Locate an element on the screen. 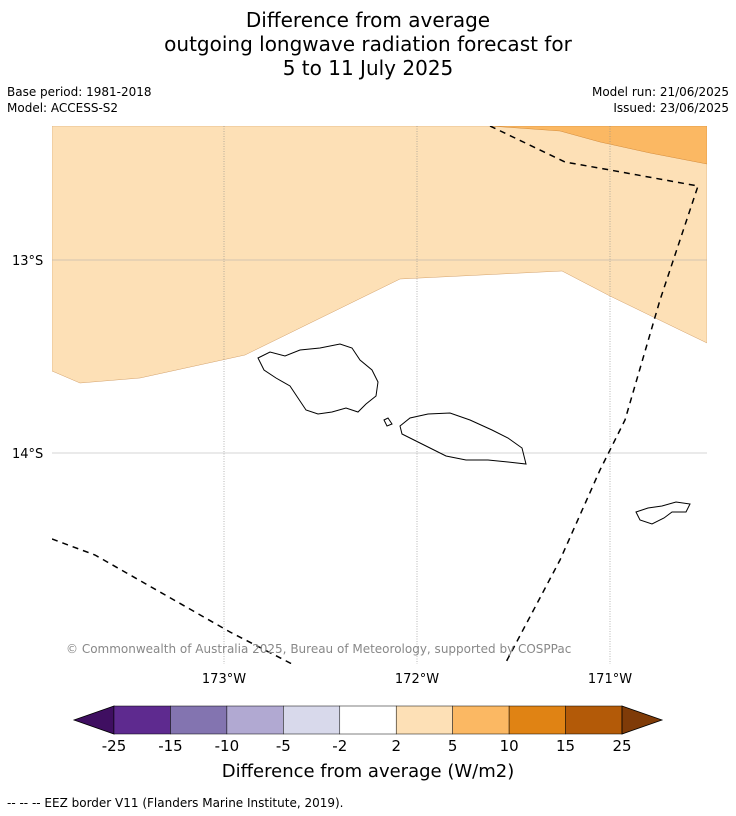 This screenshot has width=736, height=816. colorbar-tick-label: -5 is located at coordinates (283, 746).